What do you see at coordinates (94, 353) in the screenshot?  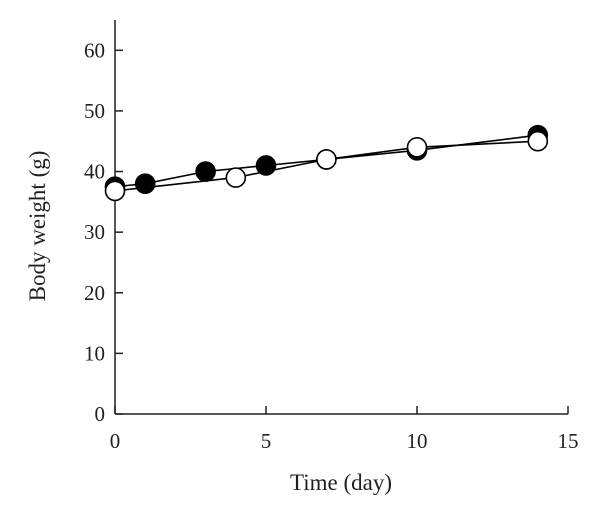 I see `y-tick-label: 10` at bounding box center [94, 353].